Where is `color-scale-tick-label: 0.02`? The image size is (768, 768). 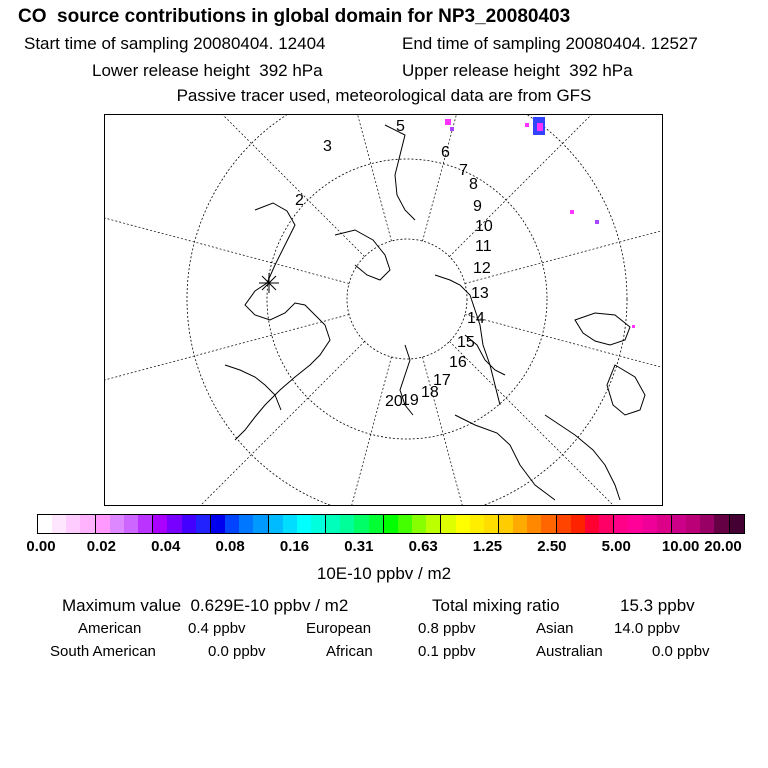
color-scale-tick-label: 0.02 is located at coordinates (101, 546).